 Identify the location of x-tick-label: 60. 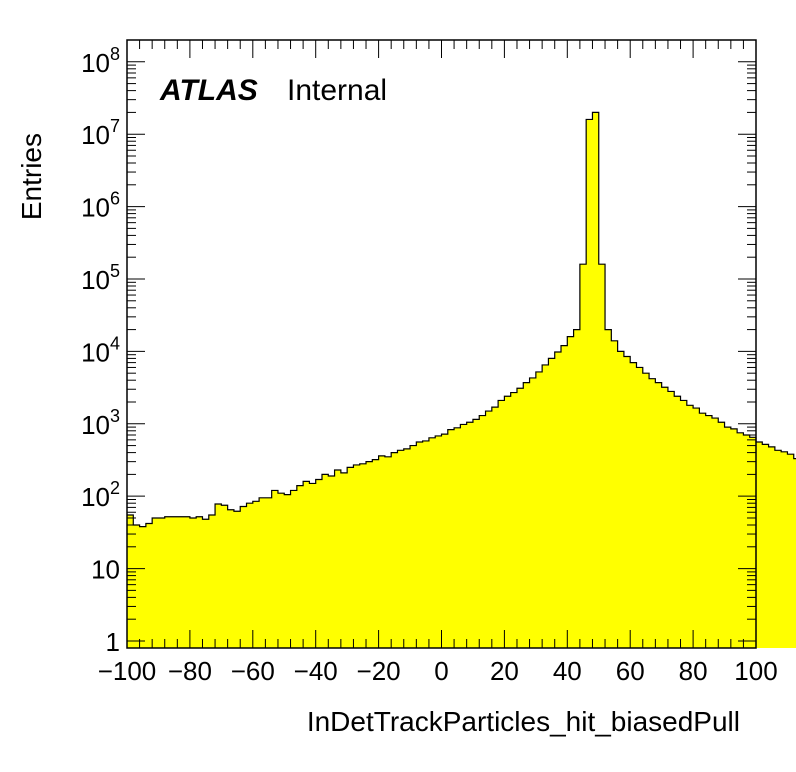
(630, 671).